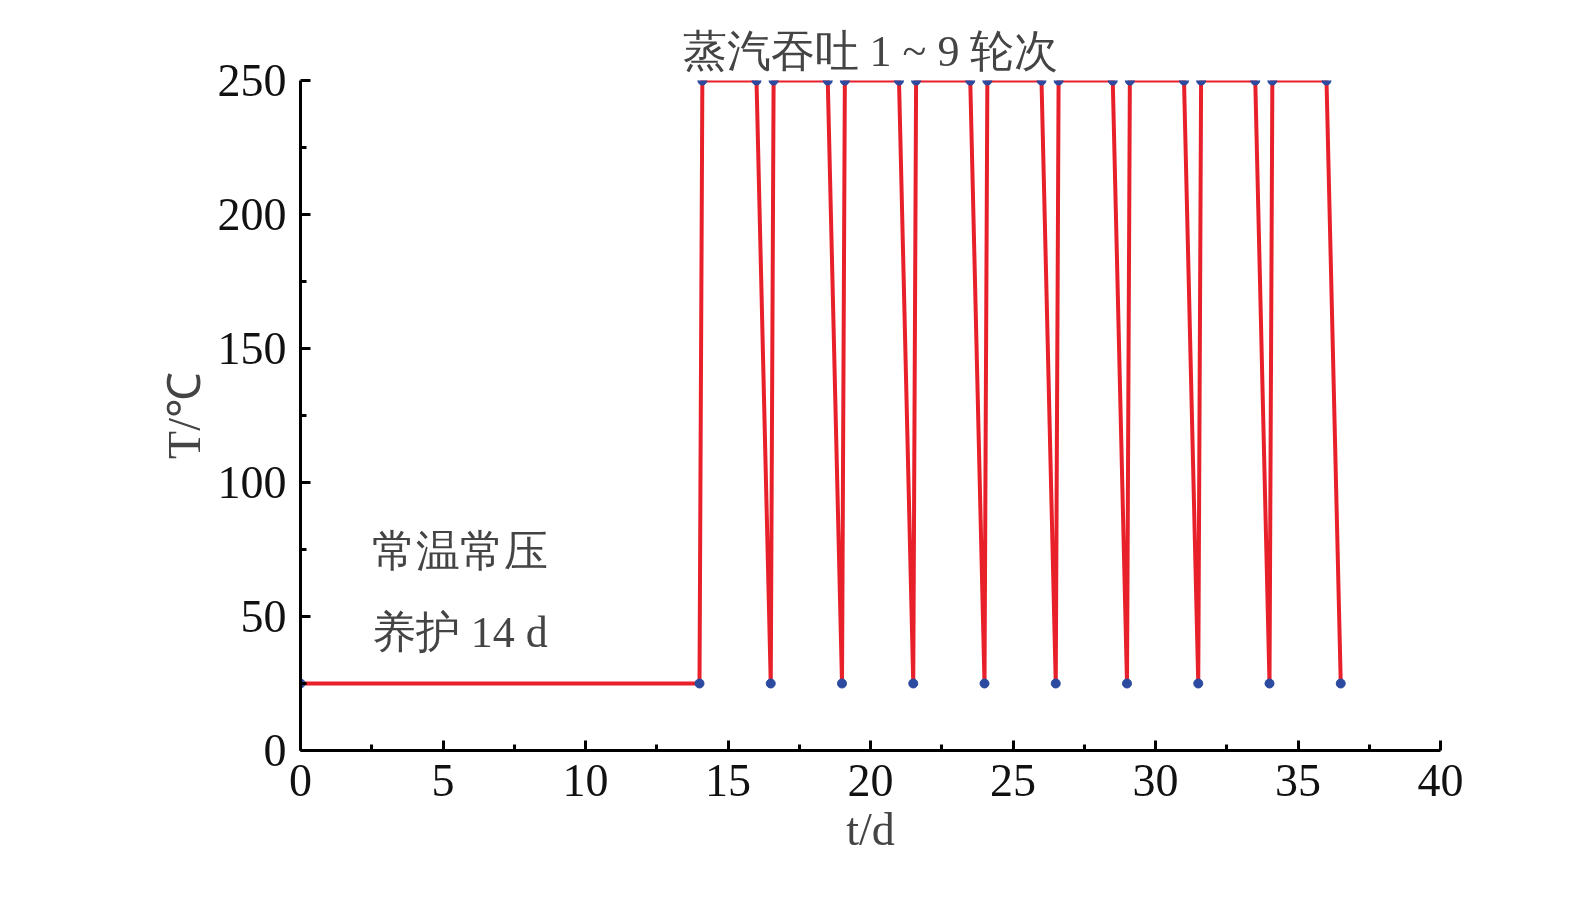 The width and height of the screenshot is (1575, 911). I want to click on annotation: 养护 14 d, so click(459, 632).